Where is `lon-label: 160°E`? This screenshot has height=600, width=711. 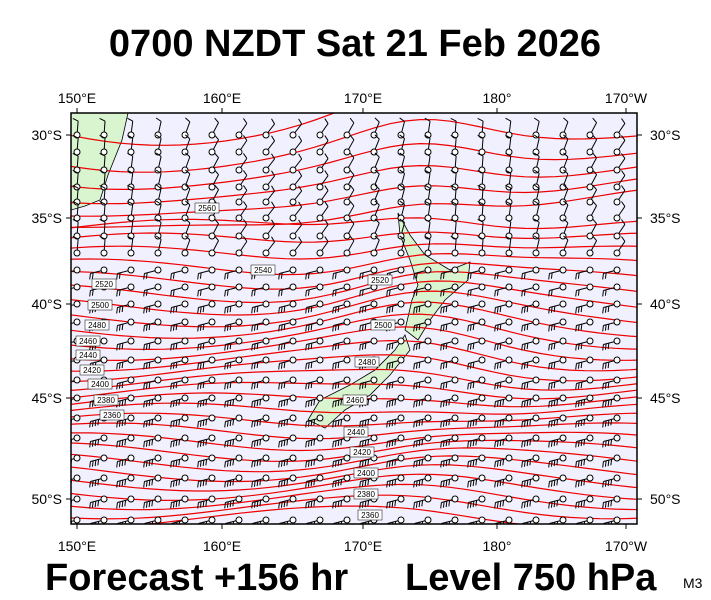
lon-label: 160°E is located at coordinates (222, 546).